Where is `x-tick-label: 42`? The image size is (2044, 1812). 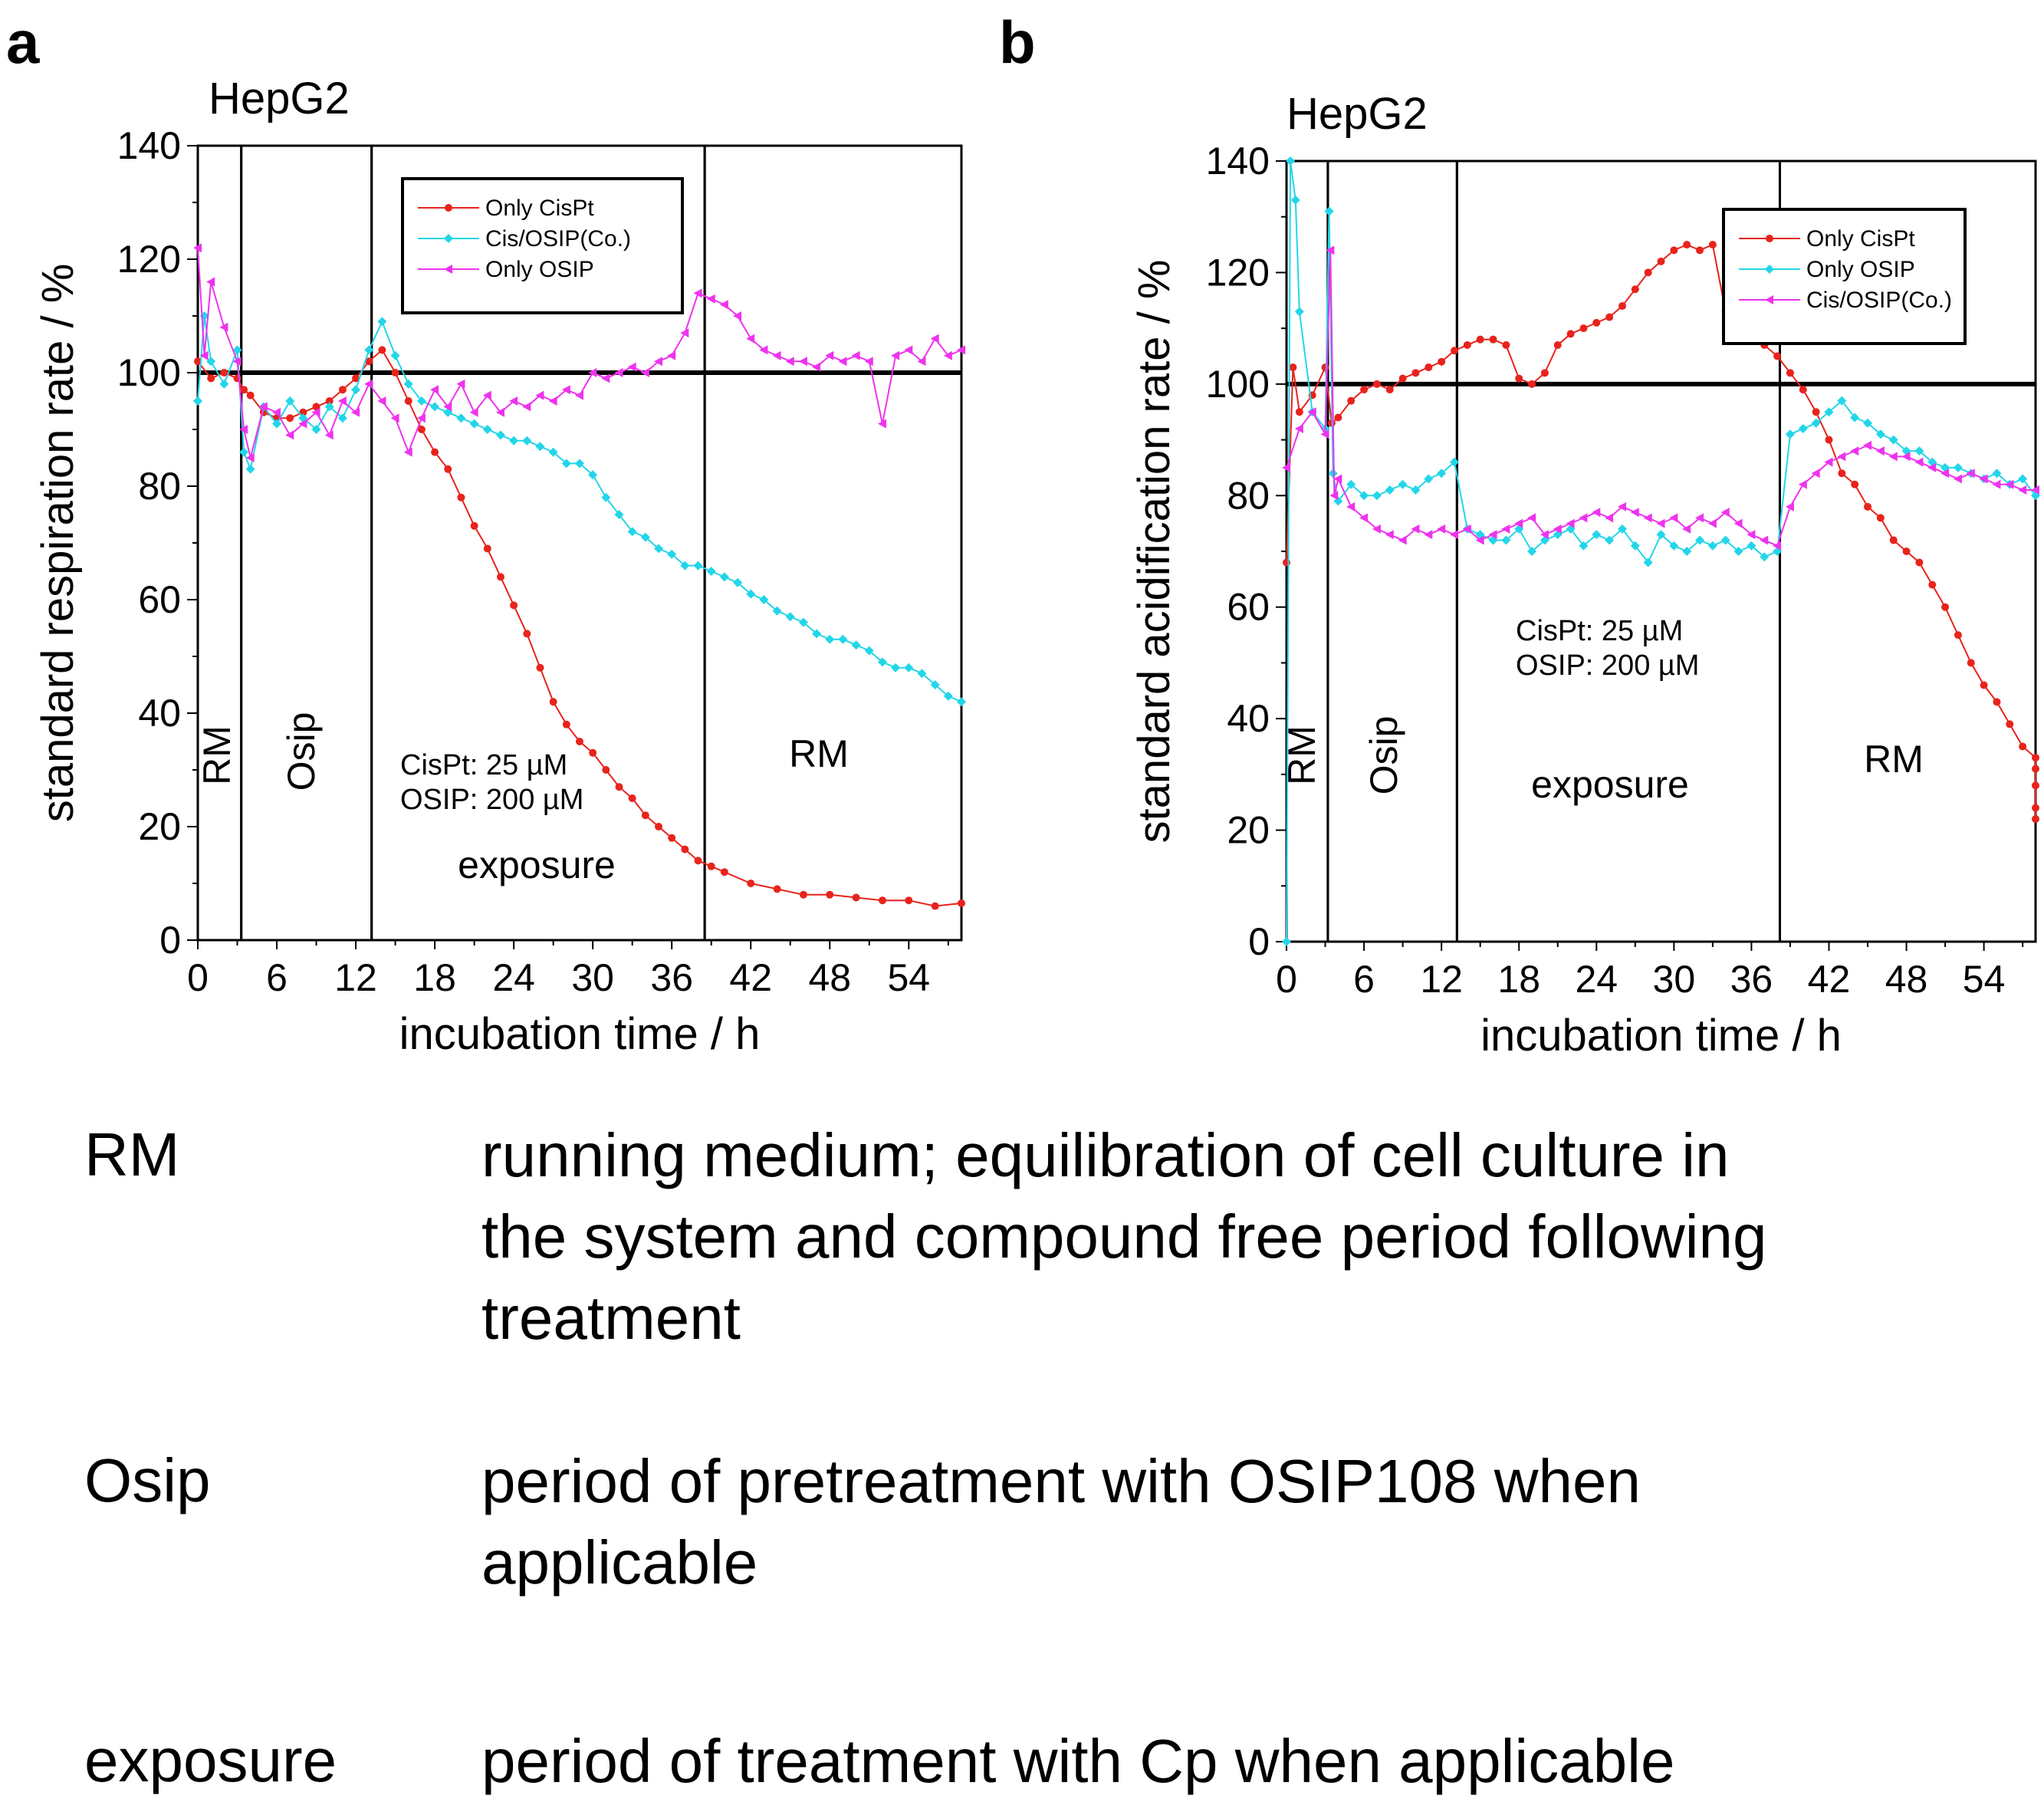
x-tick-label: 42 is located at coordinates (750, 977).